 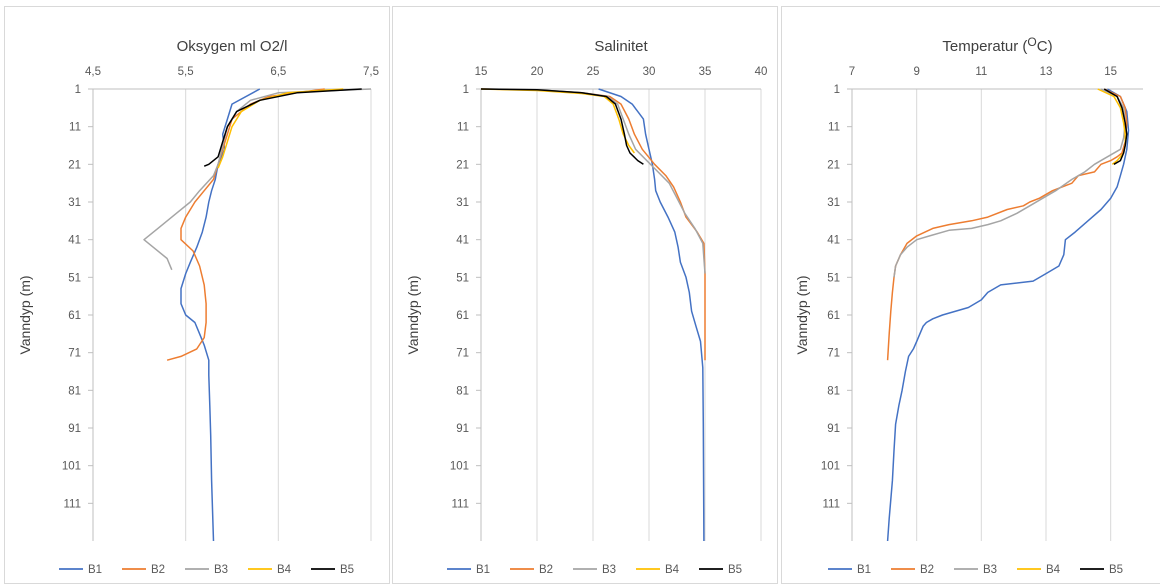 What do you see at coordinates (278, 72) in the screenshot?
I see `x-tick-label: 6,5` at bounding box center [278, 72].